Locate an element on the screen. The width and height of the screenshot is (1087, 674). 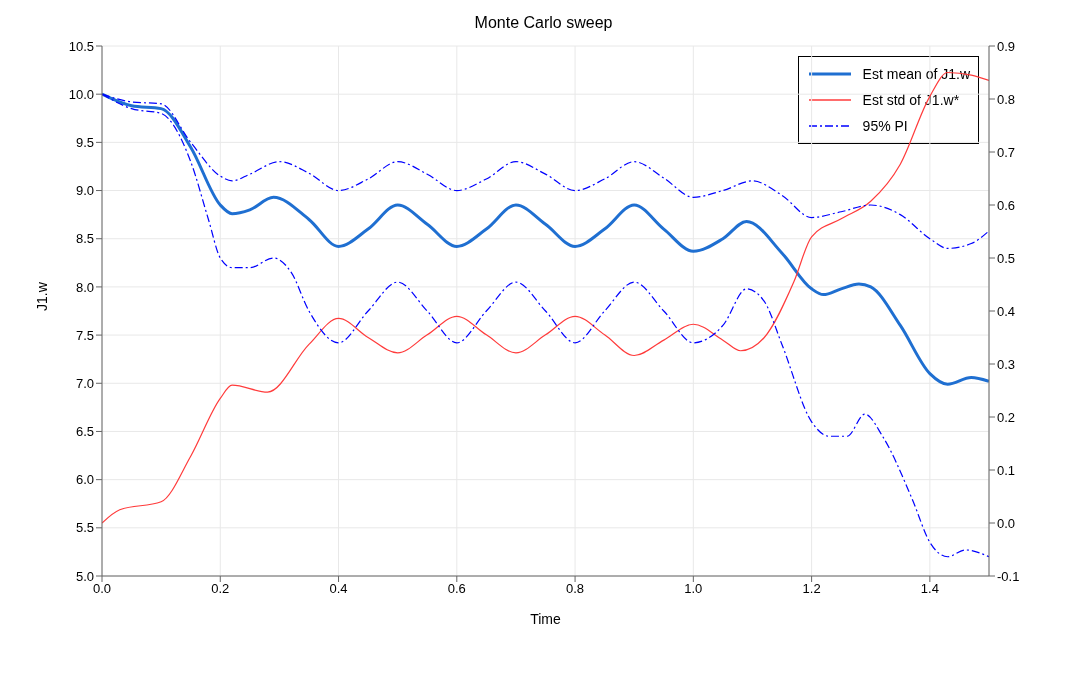
y-tick-label: 7.5 is located at coordinates (84, 335).